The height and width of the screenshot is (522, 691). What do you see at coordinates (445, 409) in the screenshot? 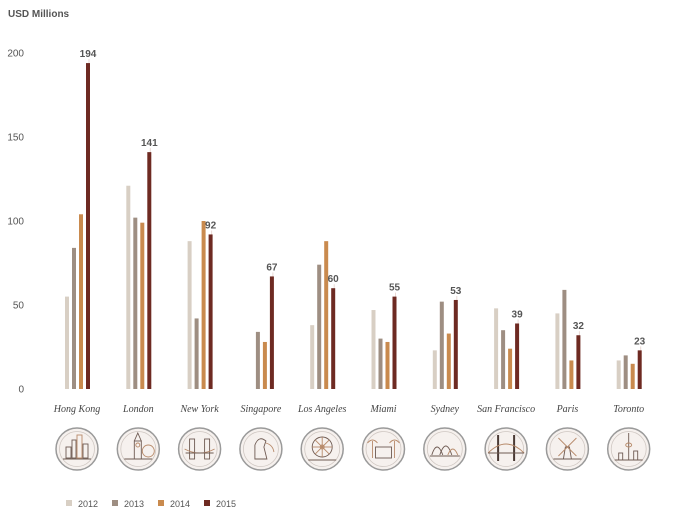
I see `category-label: Sydney` at bounding box center [445, 409].